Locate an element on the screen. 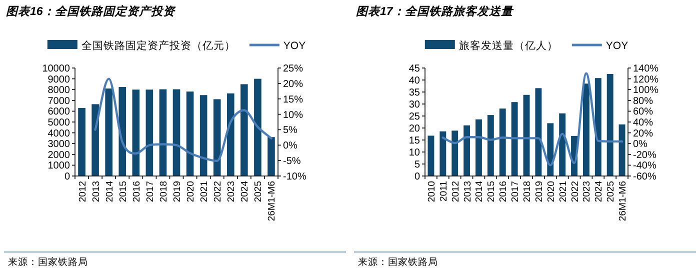 The image size is (700, 272). y-tick-label: 15 is located at coordinates (414, 141).